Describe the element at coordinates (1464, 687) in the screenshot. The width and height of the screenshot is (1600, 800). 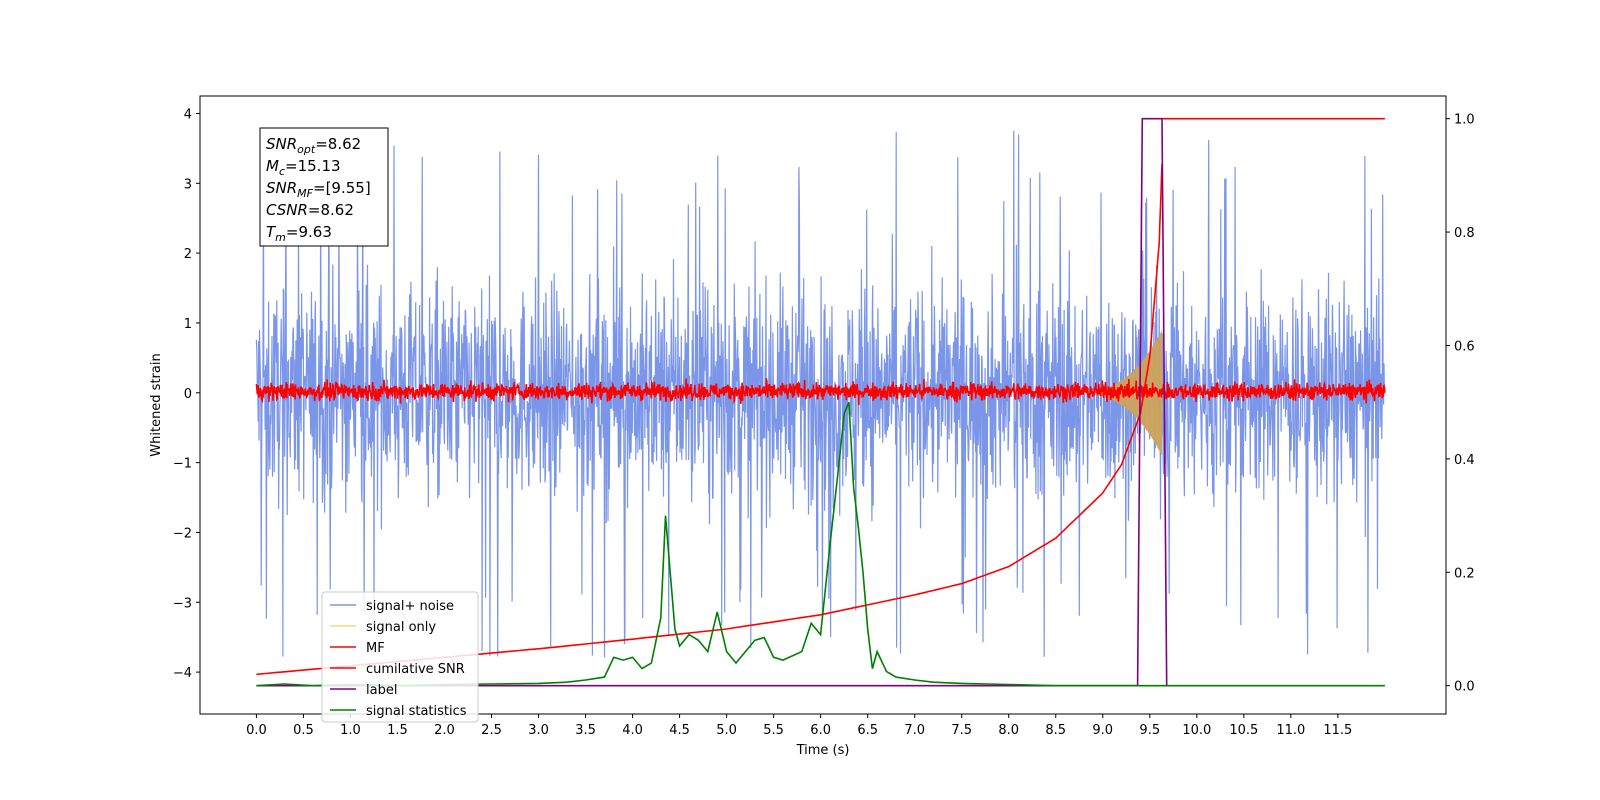
I see `y-tick-label-right: 0.0` at that location.